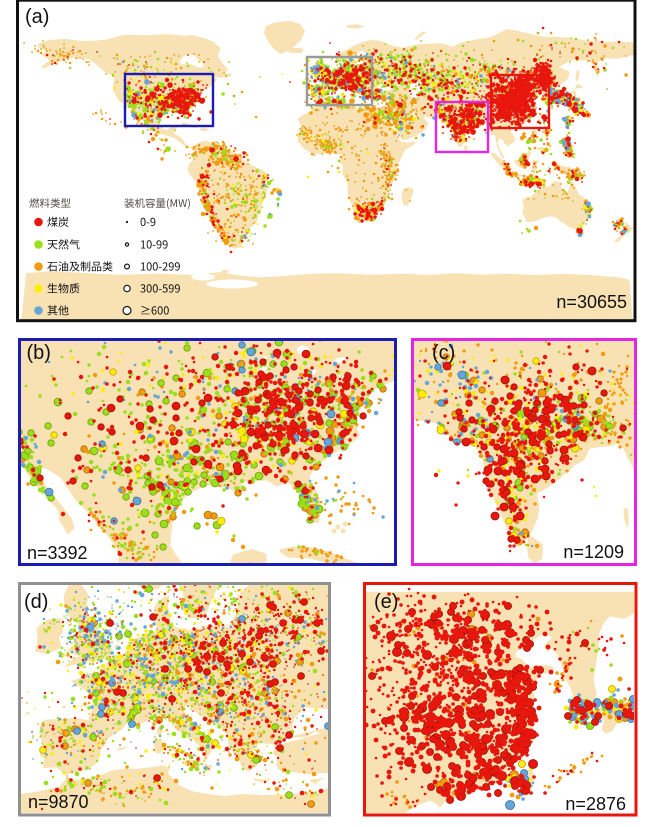 Image resolution: width=650 pixels, height=827 pixels. What do you see at coordinates (386, 602) in the screenshot?
I see `svg-text: (e)` at bounding box center [386, 602].